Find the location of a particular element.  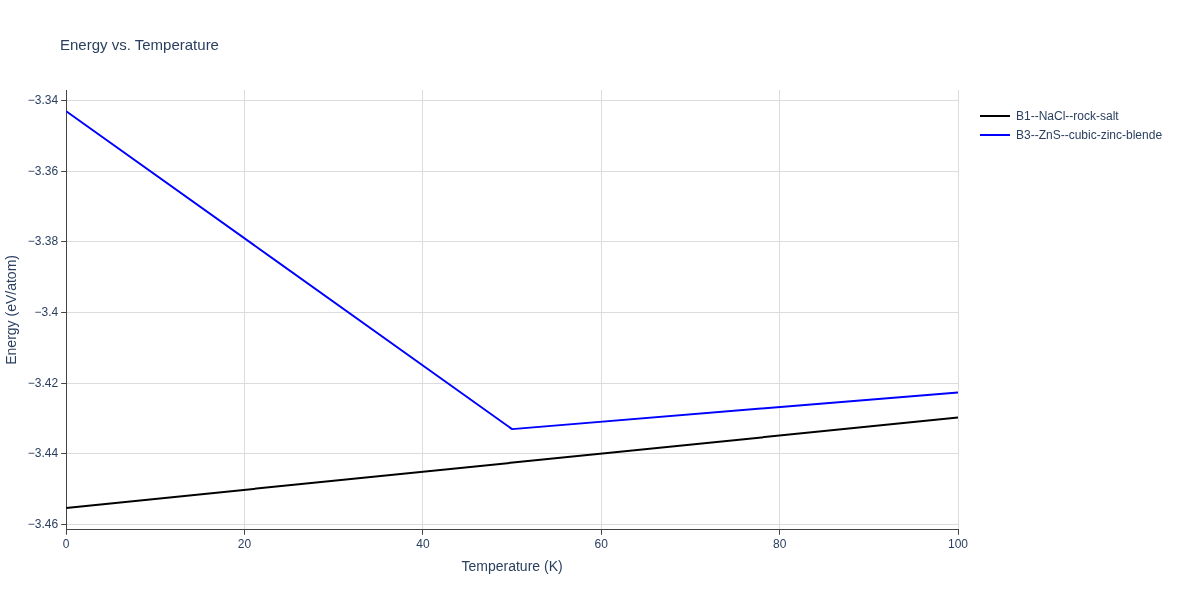

legend-label: B3--ZnS--cubic-zinc-blende is located at coordinates (1089, 134).